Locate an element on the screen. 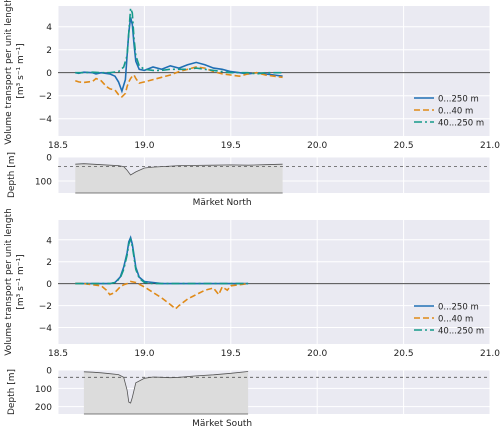 This screenshot has width=500, height=428. chart-panel-1: 0 100 Depth [m] Märket North is located at coordinates (249, 180).